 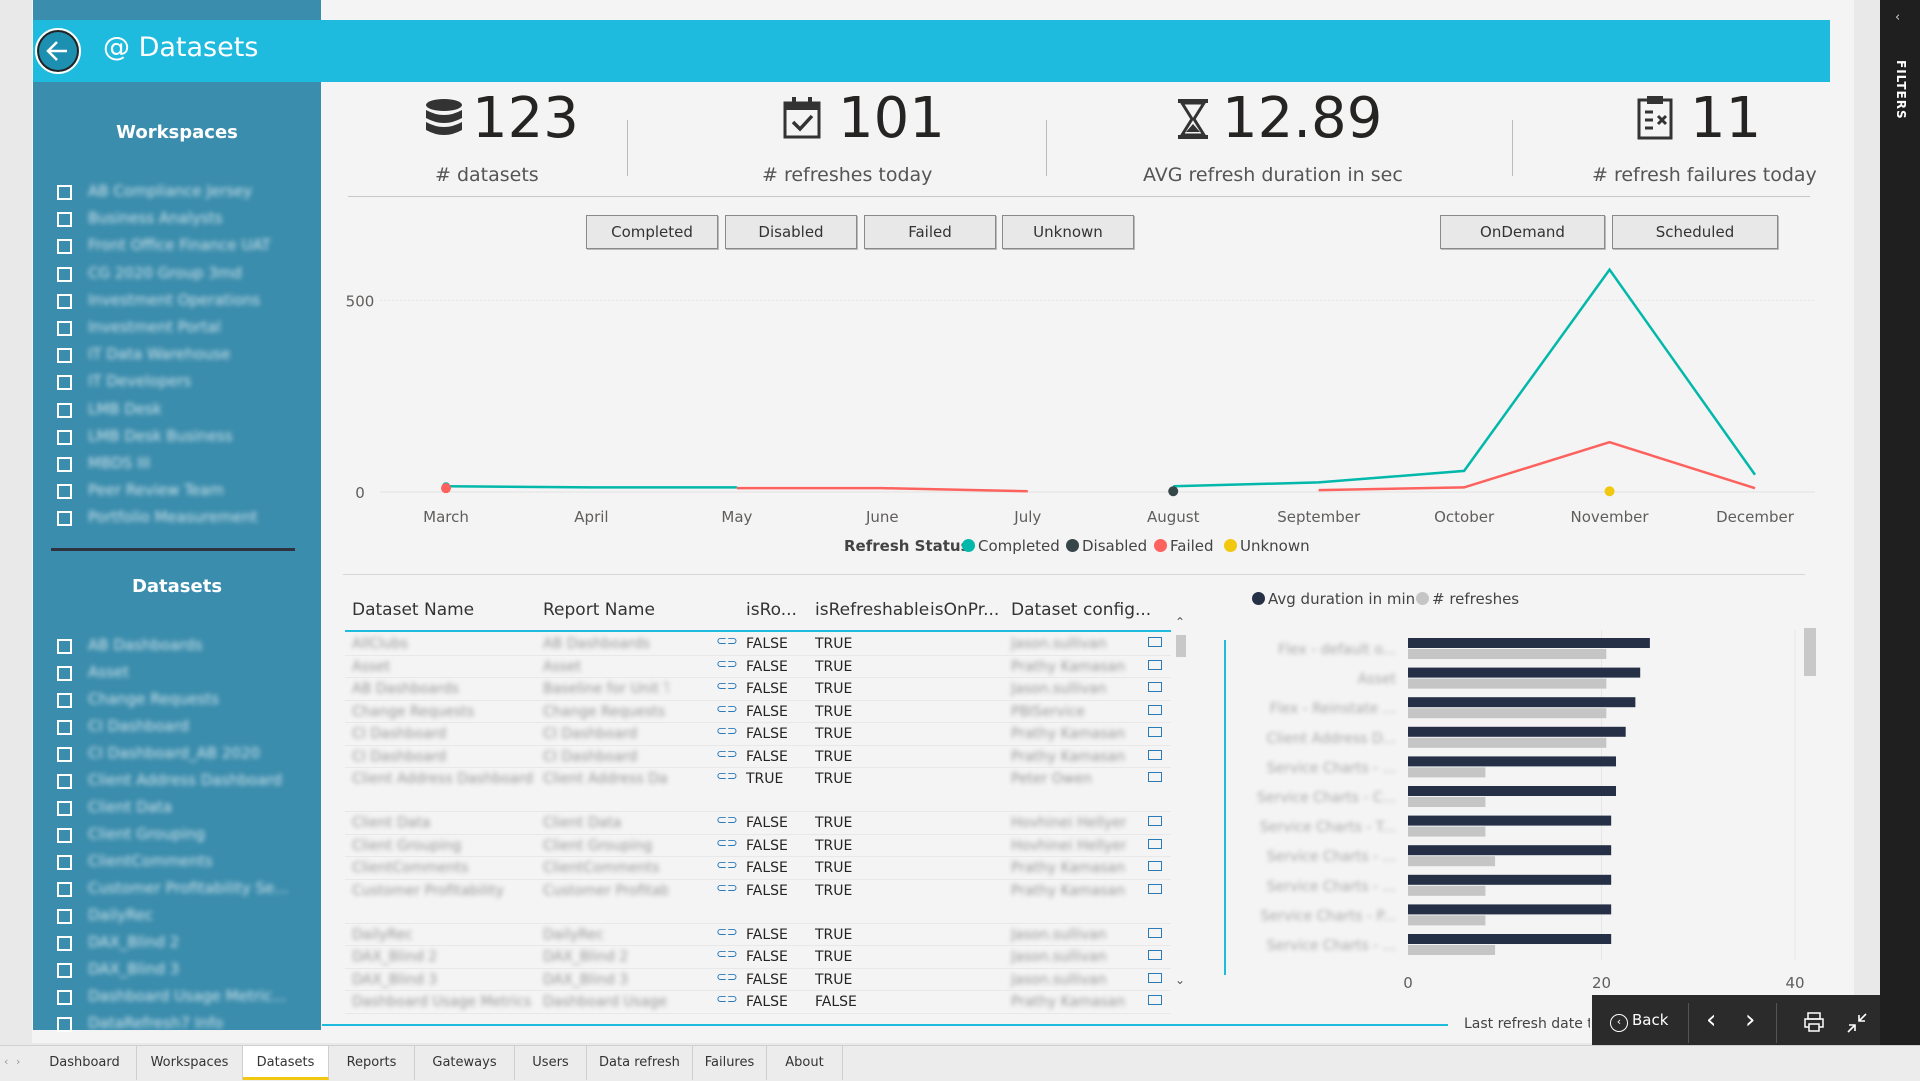 I want to click on col-isrefreshable: isRefreshable, so click(x=872, y=610).